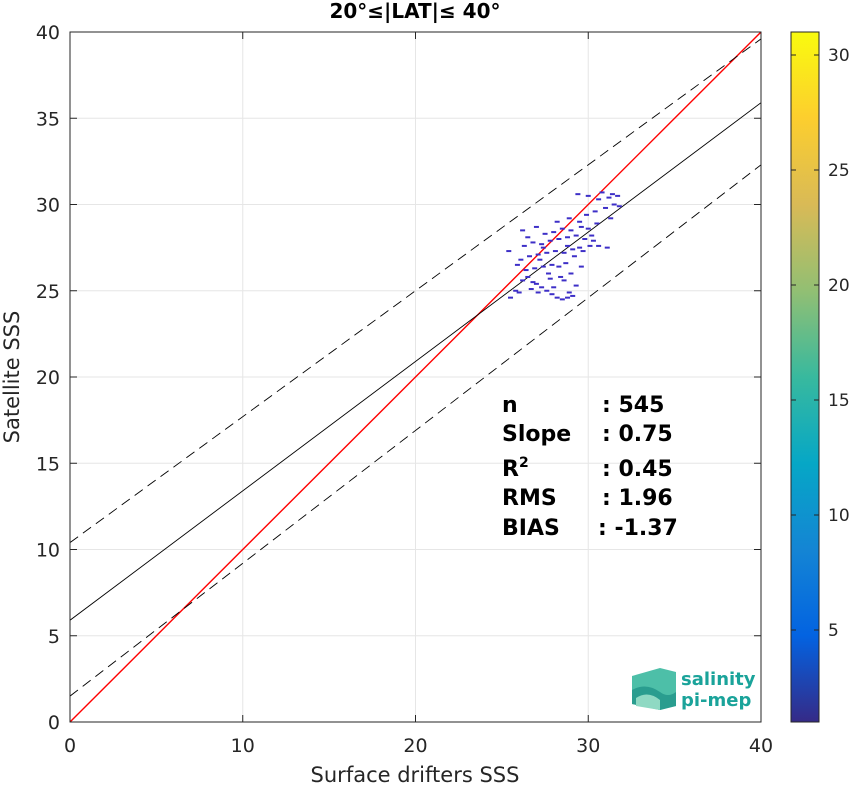 The width and height of the screenshot is (851, 786). I want to click on y-tick-label: 35, so click(48, 119).